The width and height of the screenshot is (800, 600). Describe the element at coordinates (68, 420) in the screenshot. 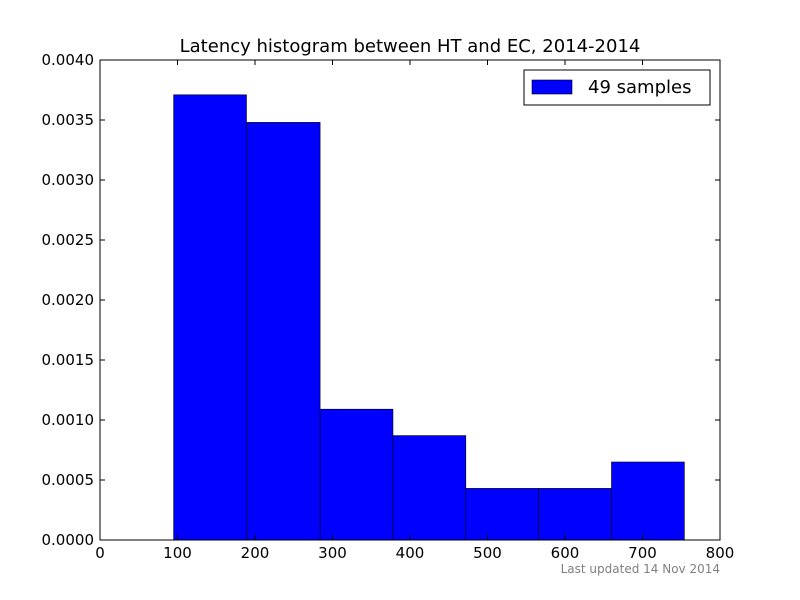

I see `y-tick-label: 0.0010` at that location.